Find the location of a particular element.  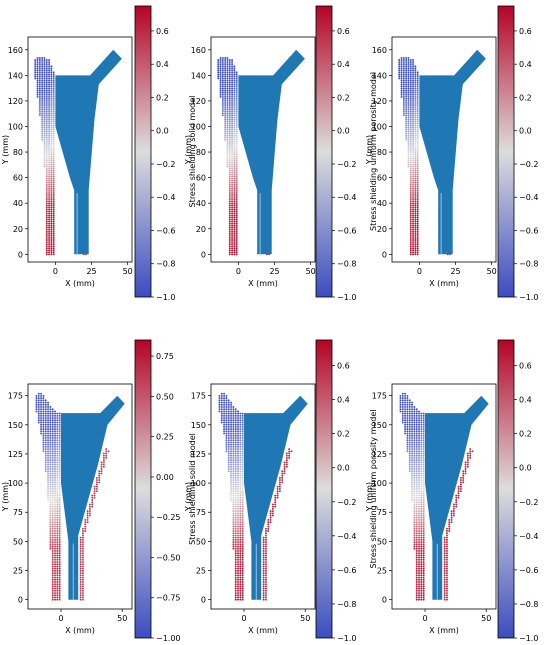

colorbar-tick-label: −0.2 is located at coordinates (528, 502).